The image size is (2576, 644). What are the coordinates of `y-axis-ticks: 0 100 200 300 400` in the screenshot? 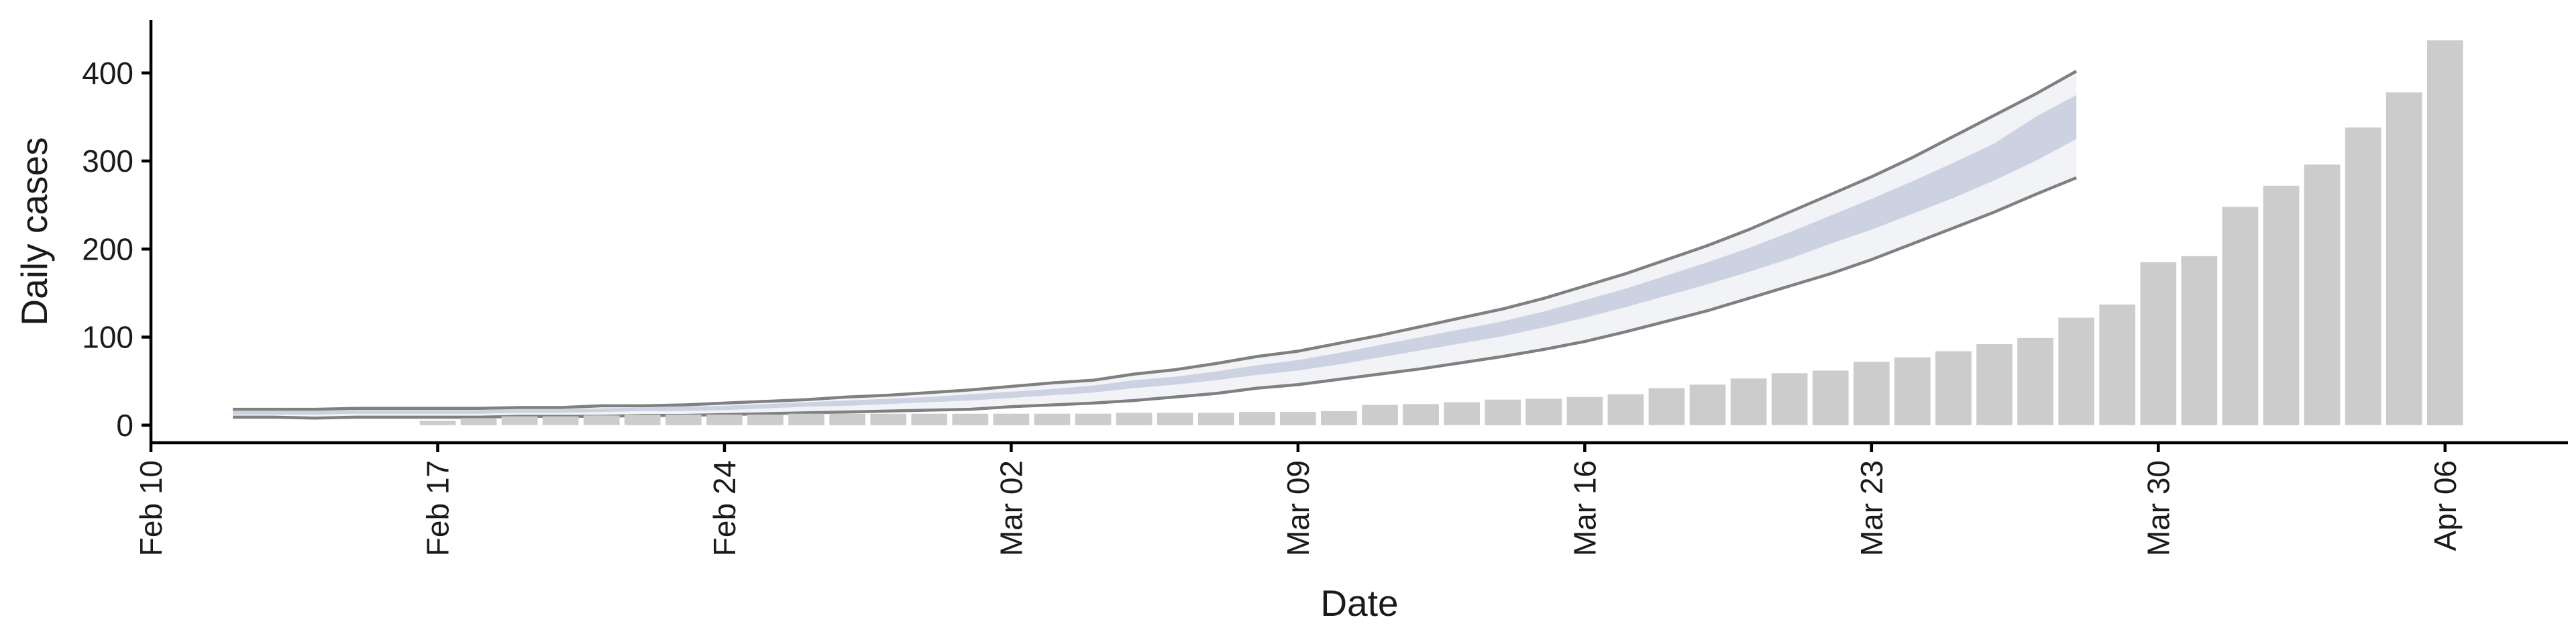 It's located at (116, 249).